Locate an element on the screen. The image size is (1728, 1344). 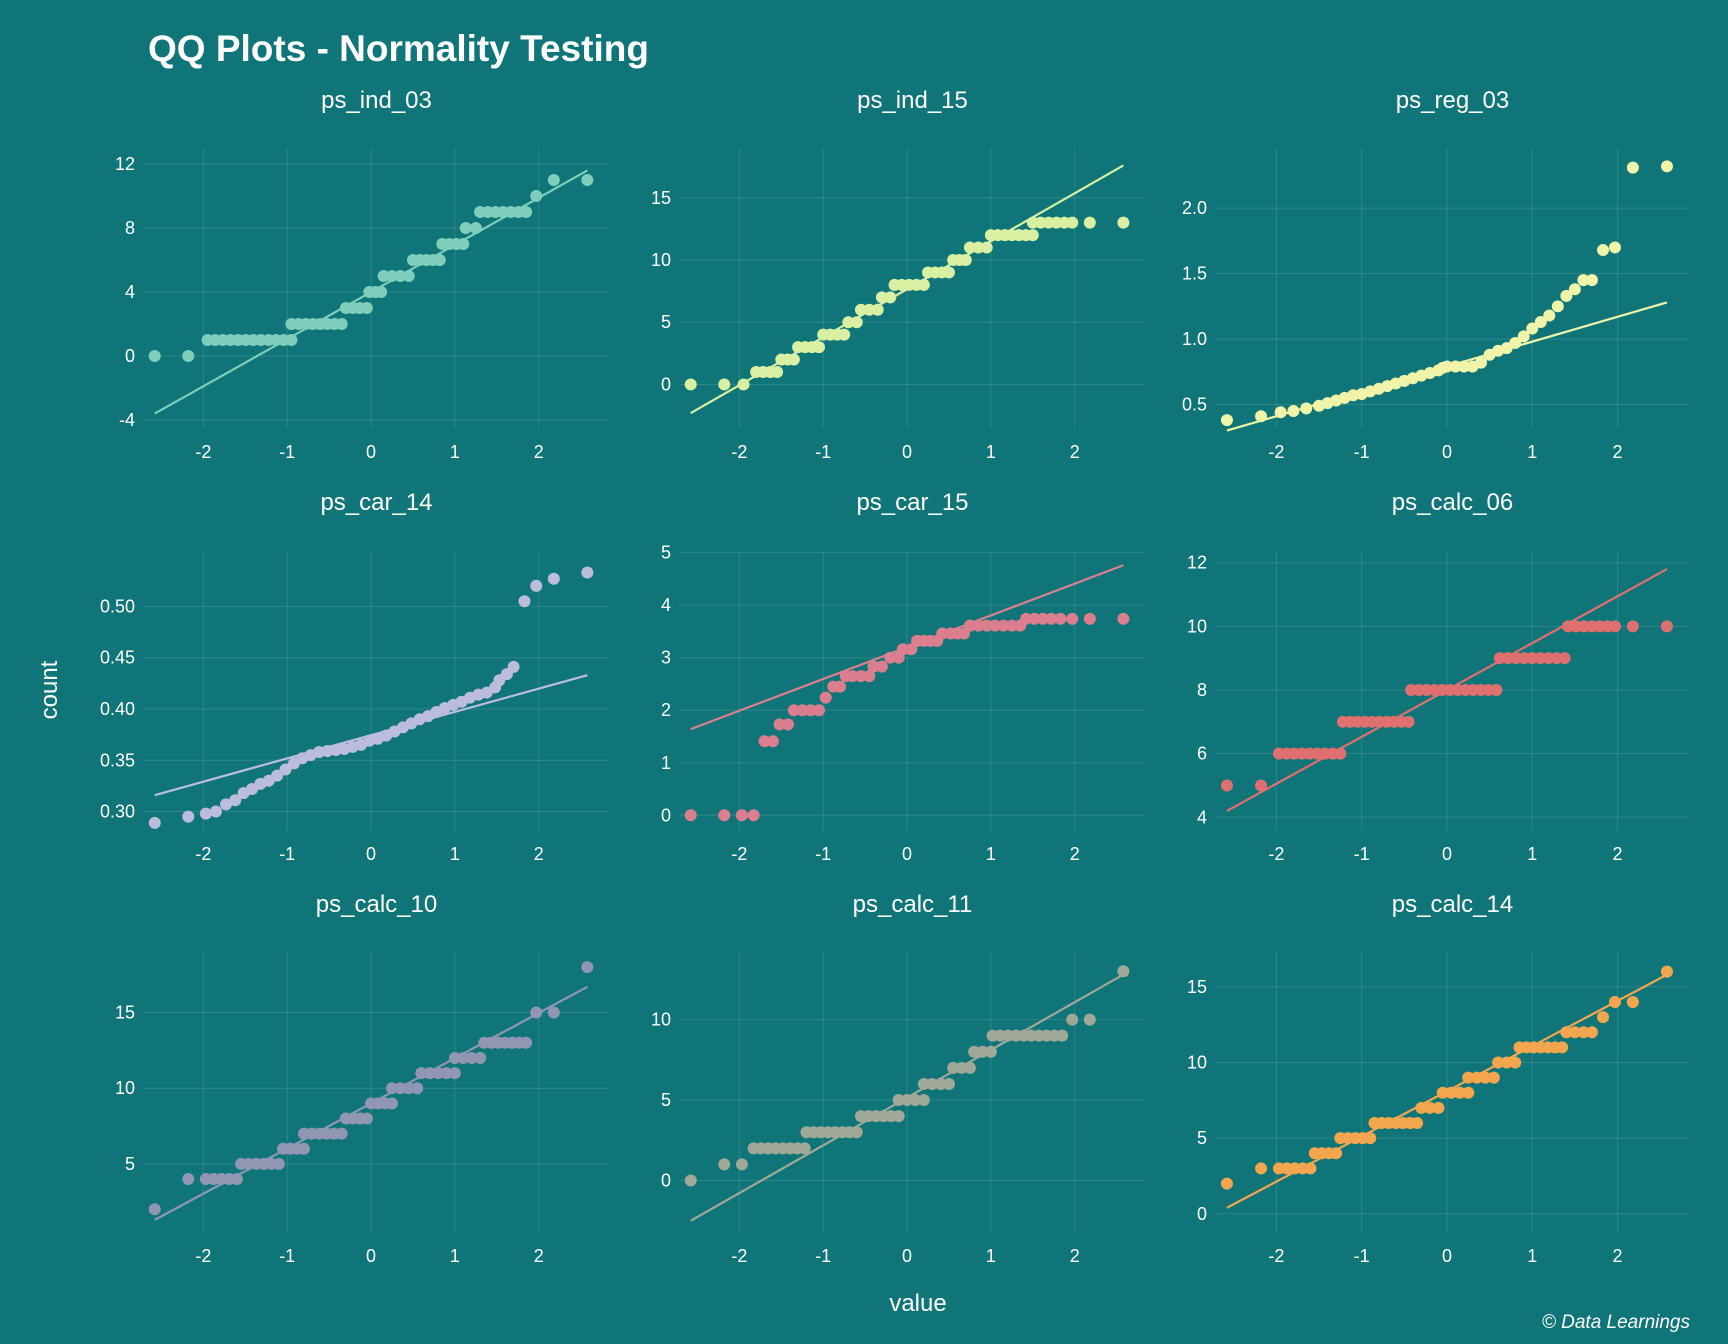
facet-panel: ps_ind_15 -2 -1 0 1 2 0 5 10 15 is located at coordinates (898, 274).